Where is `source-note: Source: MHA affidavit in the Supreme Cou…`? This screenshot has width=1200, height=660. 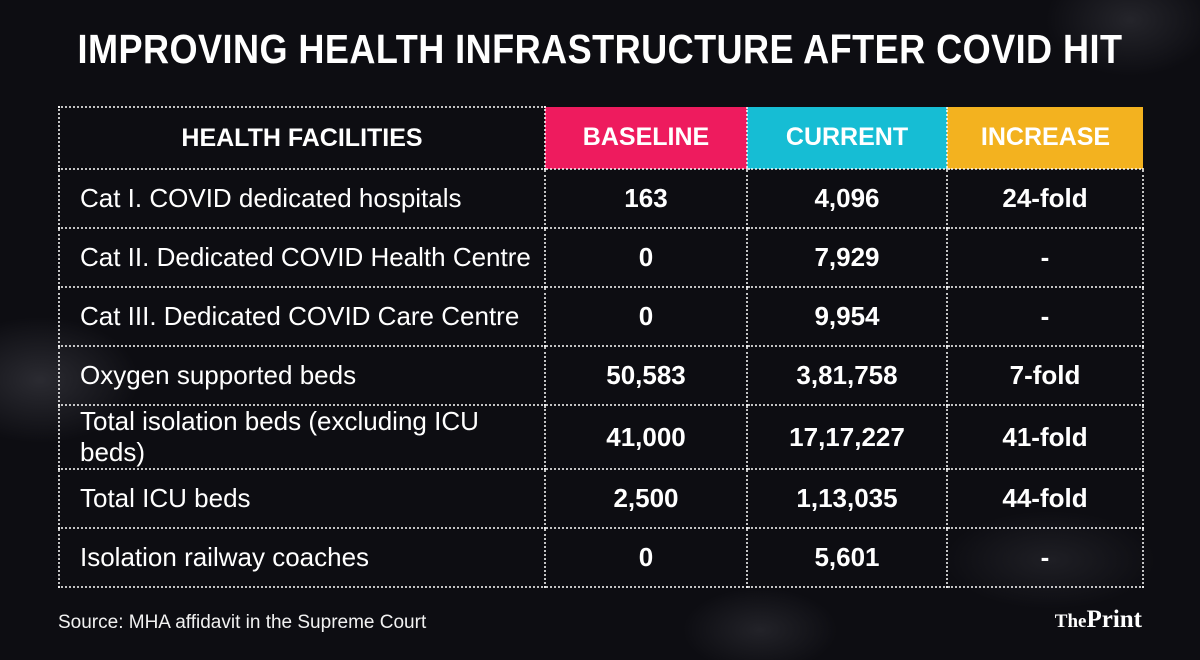 source-note: Source: MHA affidavit in the Supreme Cou… is located at coordinates (242, 622).